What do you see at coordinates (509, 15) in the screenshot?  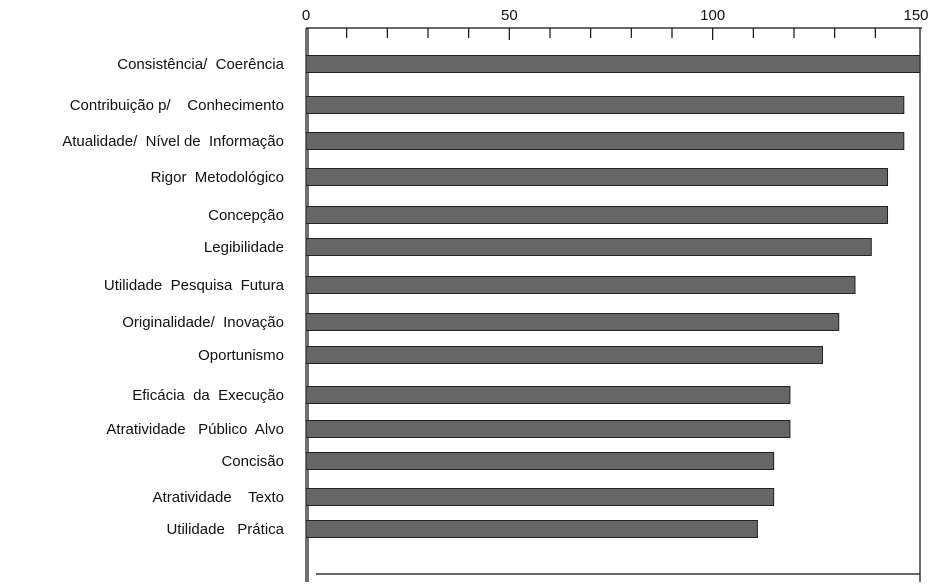 I see `x-tick-label: 50` at bounding box center [509, 15].